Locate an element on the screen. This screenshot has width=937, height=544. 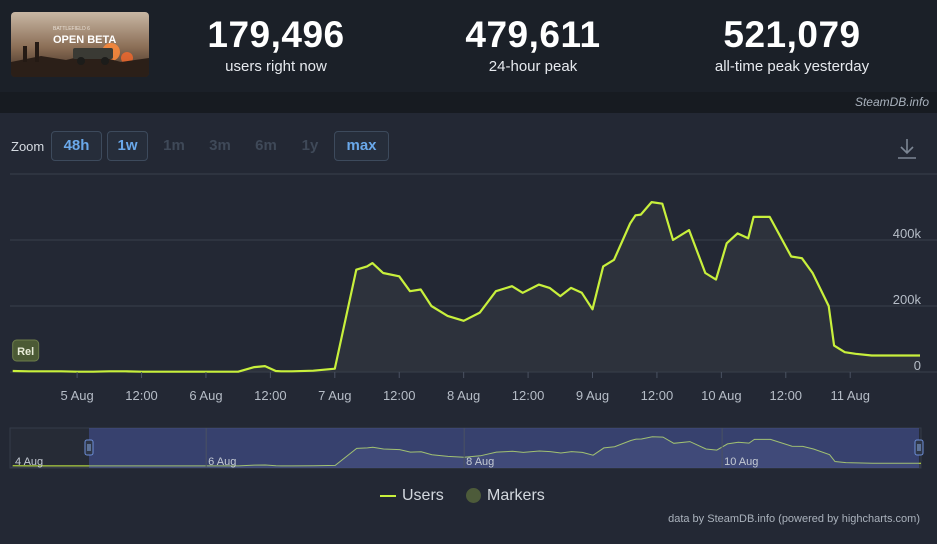
chart-markers: Rel is located at coordinates (26, 350).